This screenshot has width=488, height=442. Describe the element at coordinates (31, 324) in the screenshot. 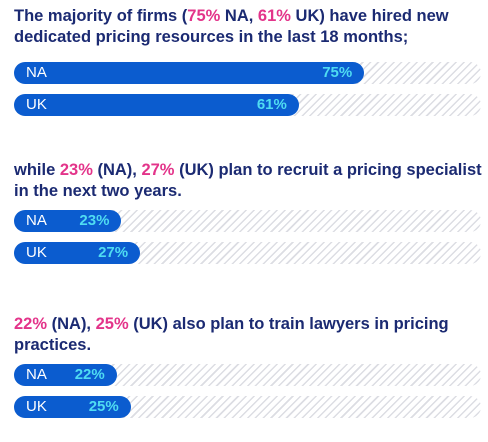

I see `heading-highlight-na: 22%` at that location.